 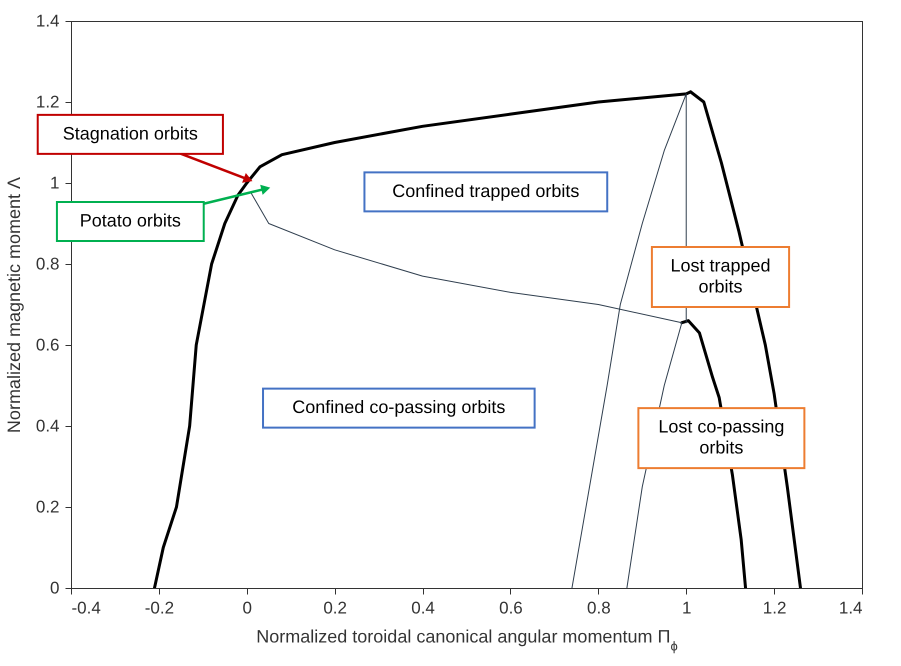 I want to click on x-tick-label: -0.2, so click(x=159, y=608).